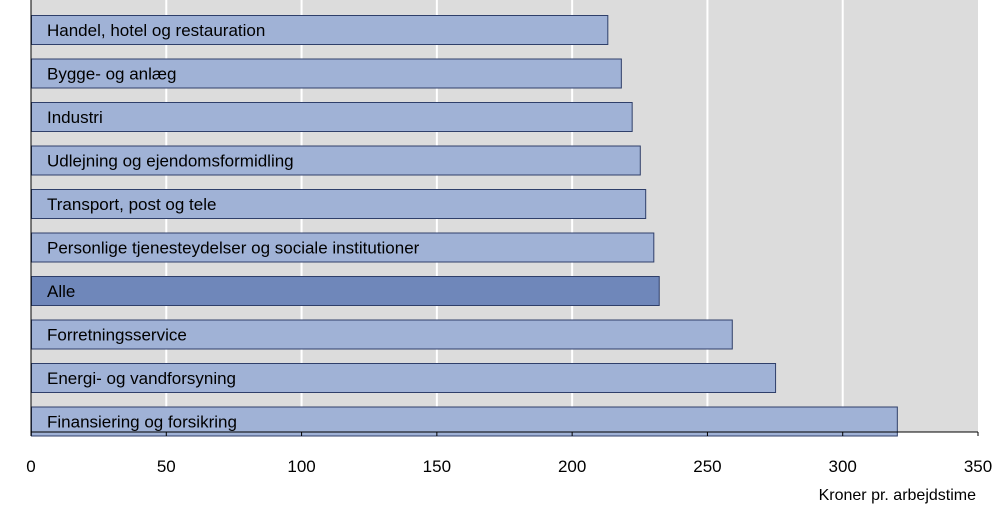 The height and width of the screenshot is (511, 1007). Describe the element at coordinates (117, 335) in the screenshot. I see `bar-label: Forretningsservice` at that location.